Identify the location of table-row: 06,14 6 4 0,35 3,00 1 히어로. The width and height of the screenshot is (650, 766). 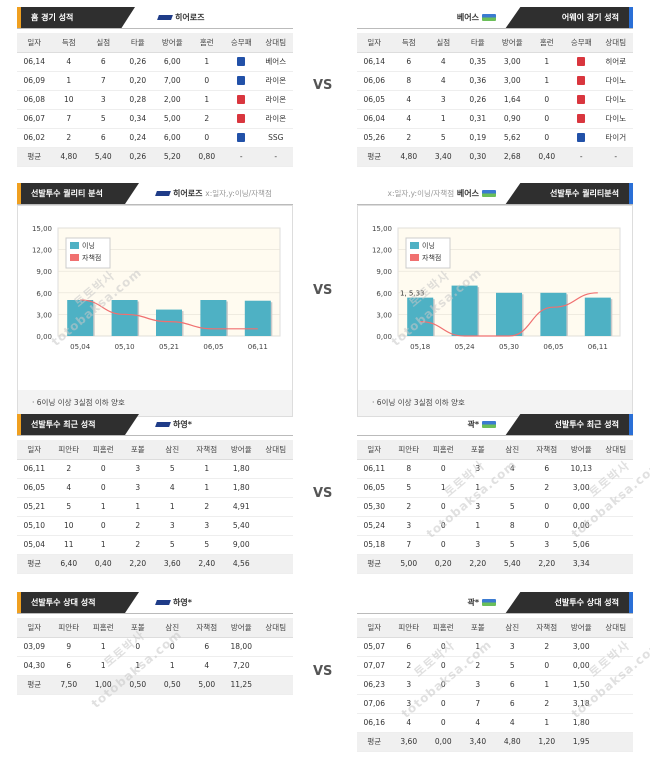
(495, 62).